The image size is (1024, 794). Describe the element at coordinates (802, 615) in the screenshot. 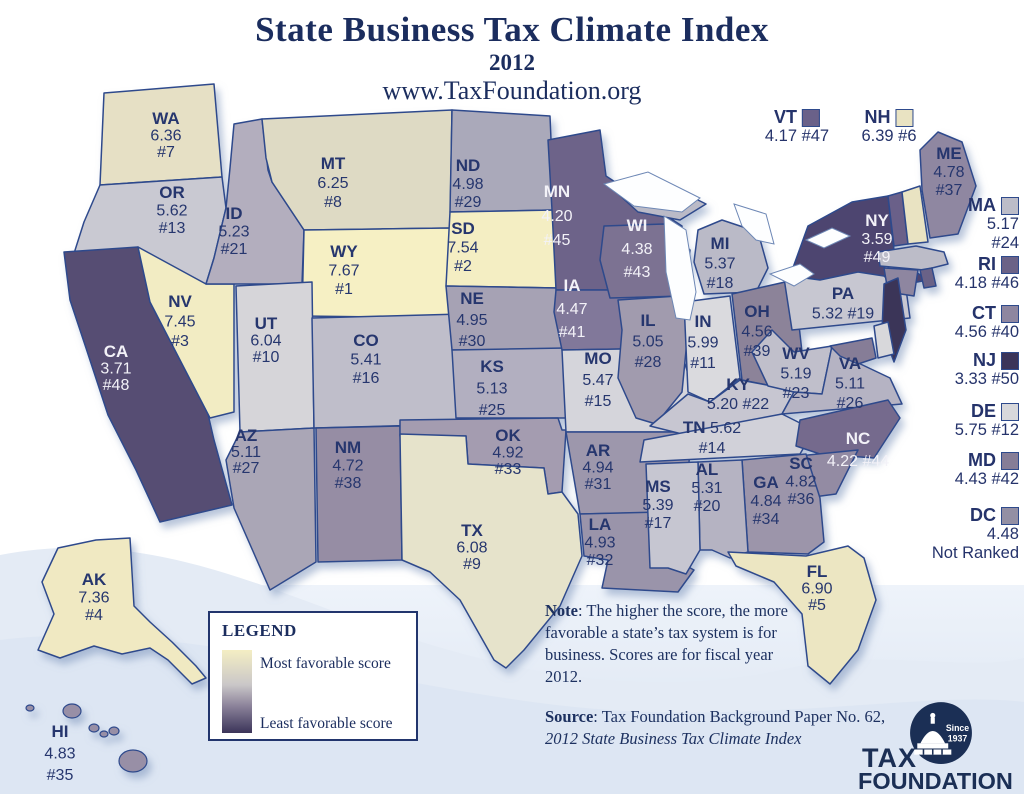

I see `state-shape-FL` at that location.